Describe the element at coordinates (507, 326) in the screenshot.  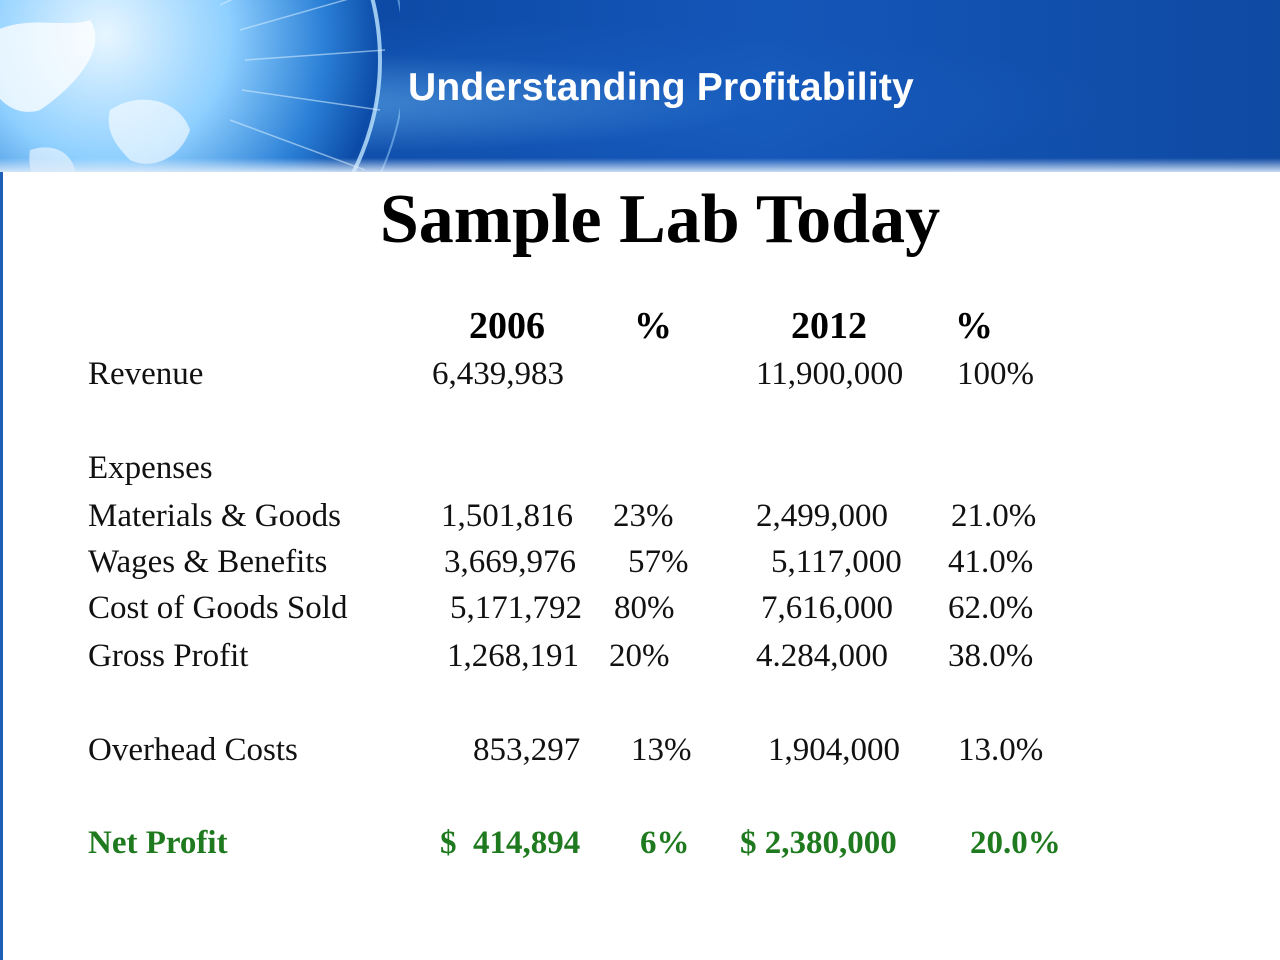
I see `col-header-2006: 2006` at that location.